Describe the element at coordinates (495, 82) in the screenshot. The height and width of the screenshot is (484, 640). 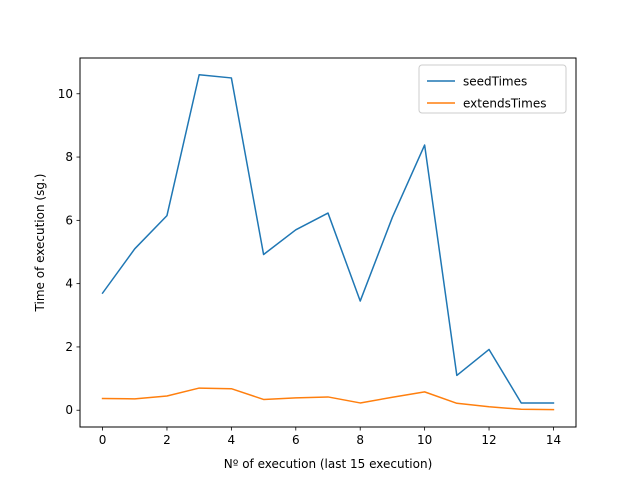
I see `legend-label-seedTimes: seedTimes` at that location.